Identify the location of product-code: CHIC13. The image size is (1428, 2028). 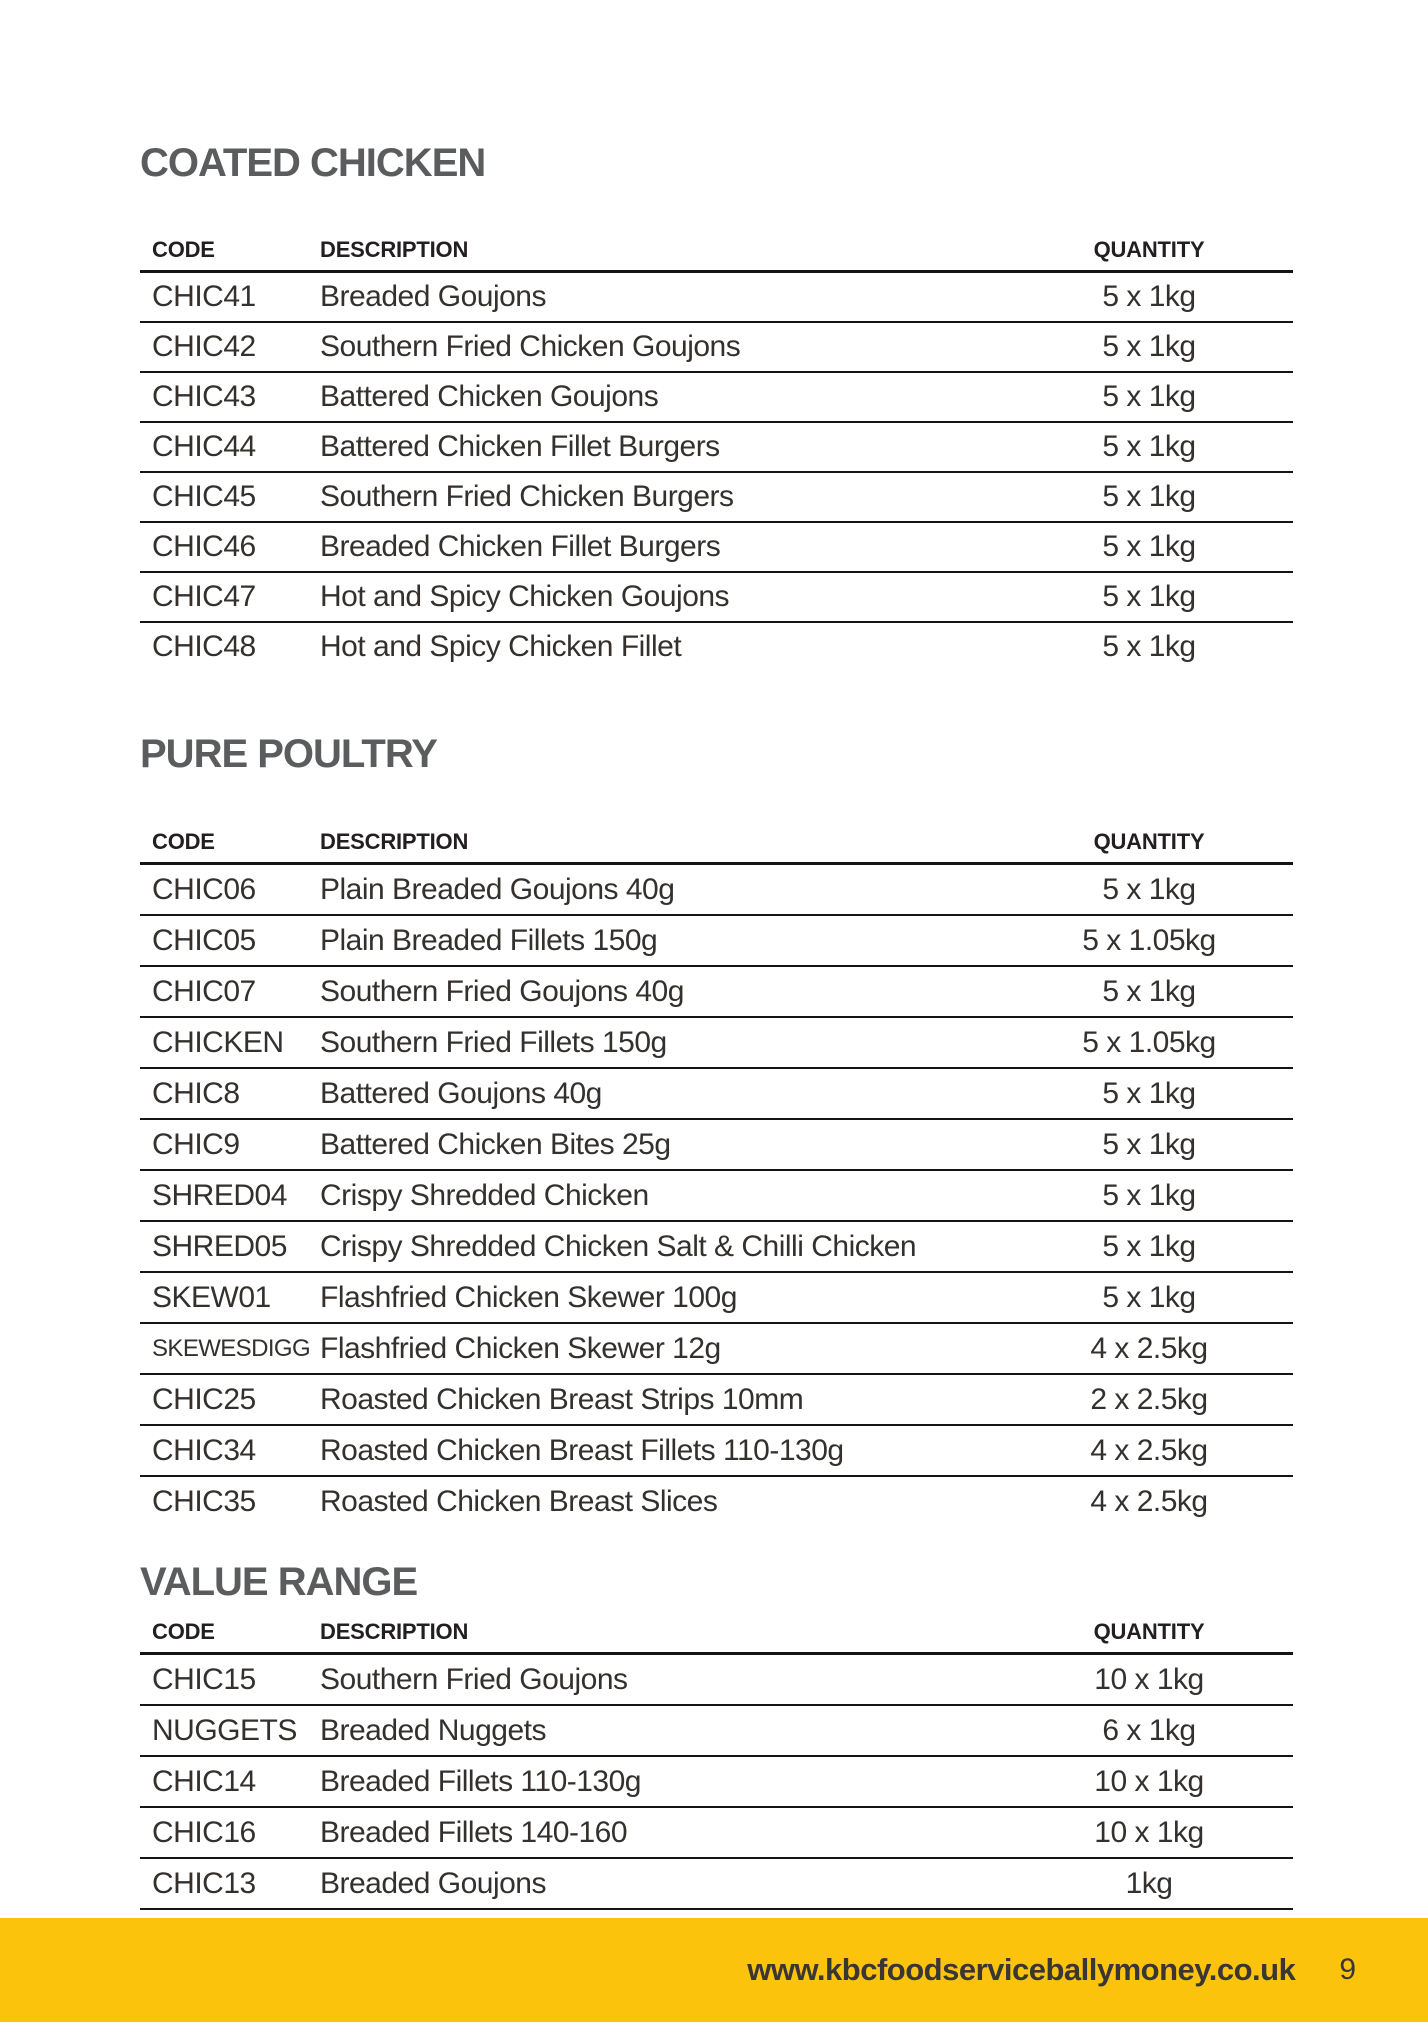
(230, 1884).